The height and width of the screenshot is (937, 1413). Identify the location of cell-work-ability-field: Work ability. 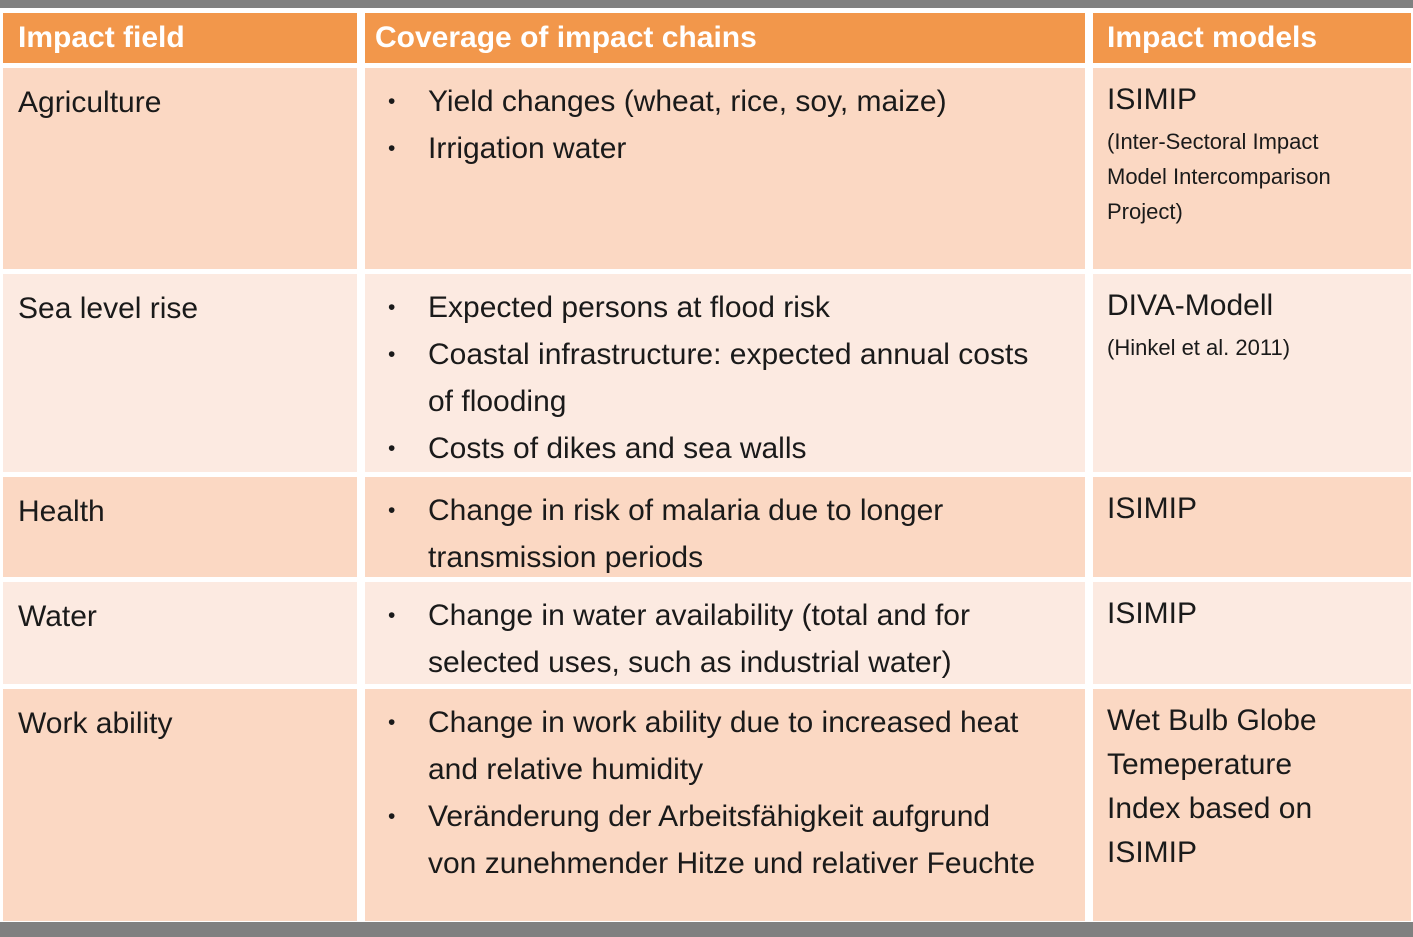
(180, 805).